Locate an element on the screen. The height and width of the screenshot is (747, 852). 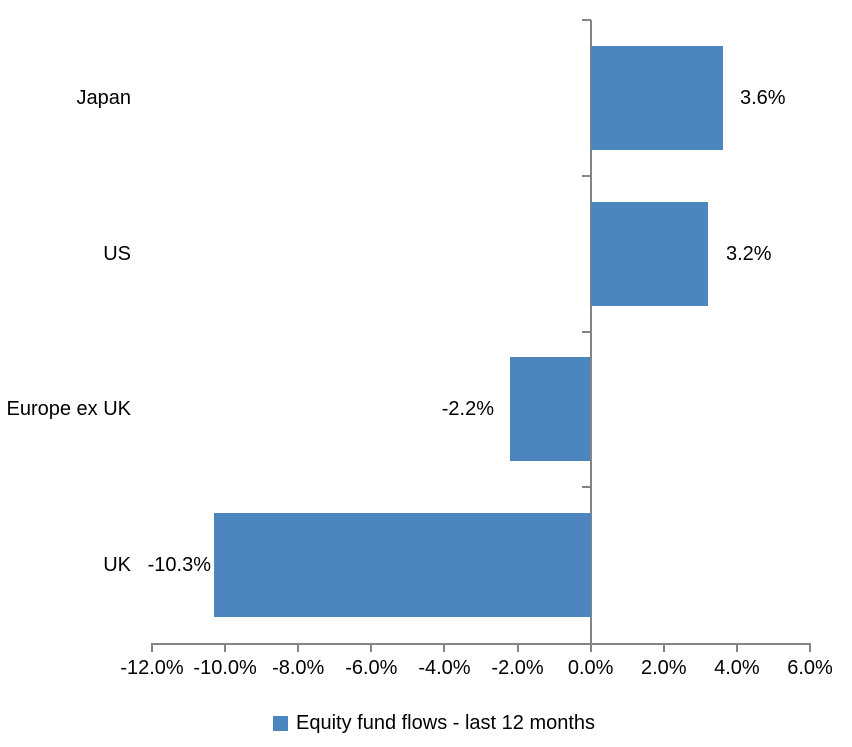
category-label-uk: UK is located at coordinates (117, 565).